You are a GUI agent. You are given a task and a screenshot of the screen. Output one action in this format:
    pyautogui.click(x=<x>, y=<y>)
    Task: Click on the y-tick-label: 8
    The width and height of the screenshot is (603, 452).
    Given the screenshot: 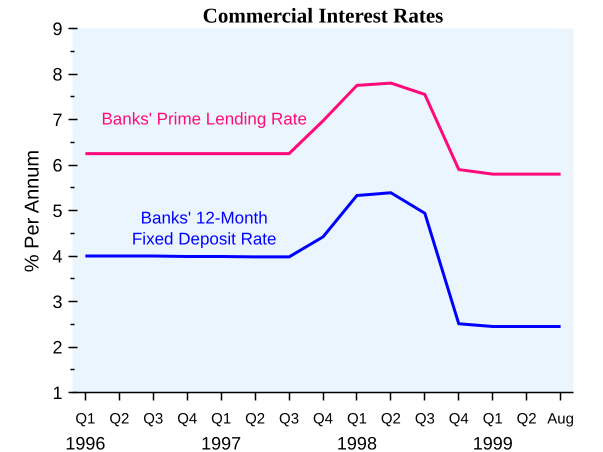 What is the action you would take?
    pyautogui.click(x=57, y=74)
    